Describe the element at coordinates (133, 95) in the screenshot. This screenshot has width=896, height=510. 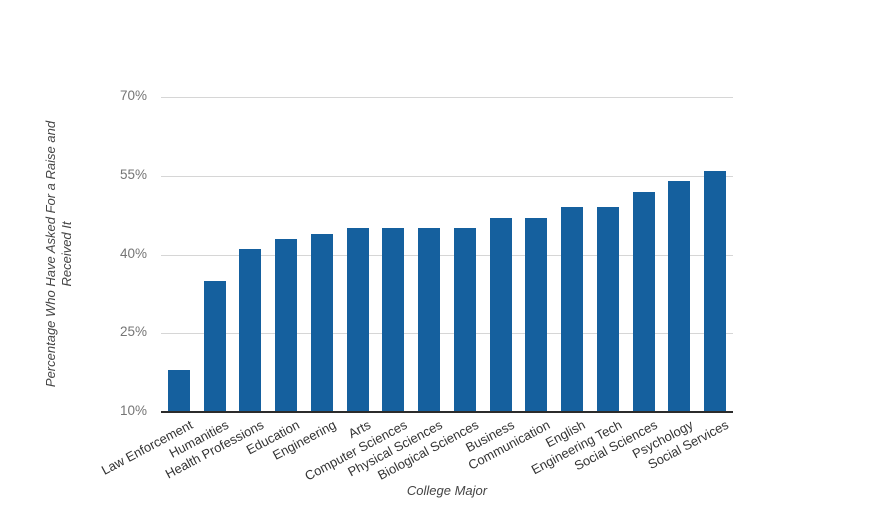
I see `y-tick-label-70%: 70%` at that location.